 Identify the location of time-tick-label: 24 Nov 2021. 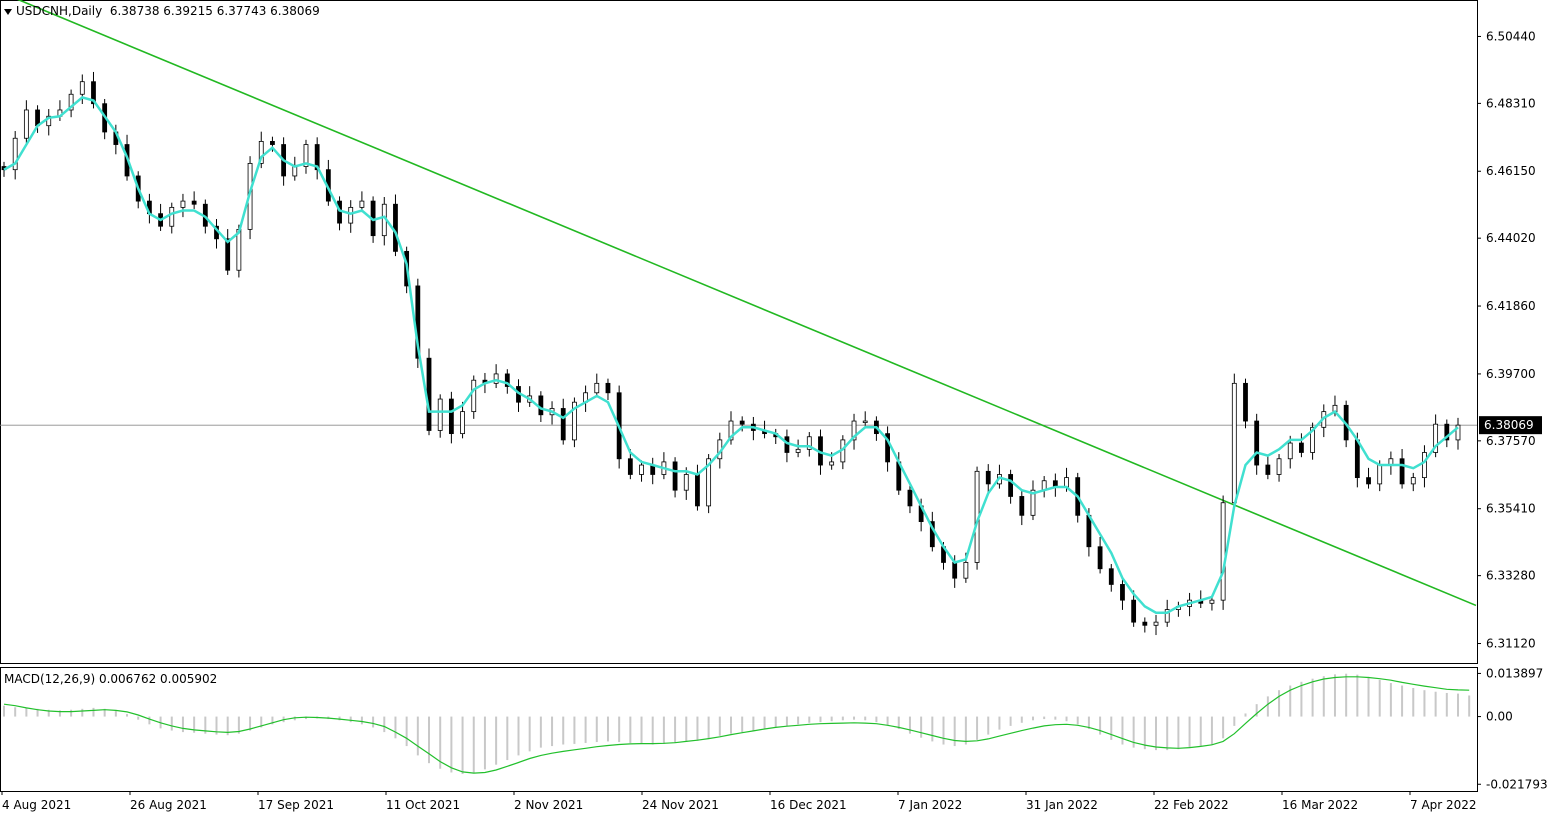
(680, 805).